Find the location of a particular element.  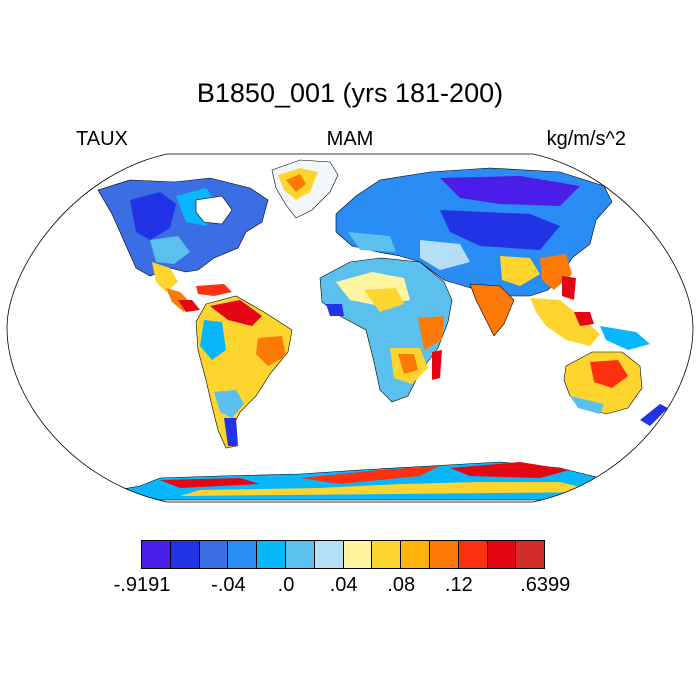

colorbar-labels: -.9191 -.04 .0 .04 .08 .12 .6399 is located at coordinates (350, 587).